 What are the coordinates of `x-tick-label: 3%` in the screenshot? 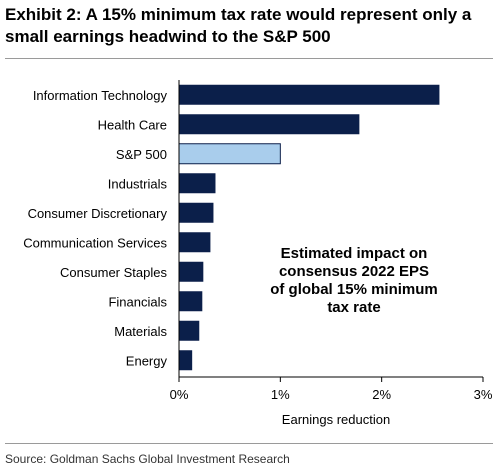 It's located at (483, 394).